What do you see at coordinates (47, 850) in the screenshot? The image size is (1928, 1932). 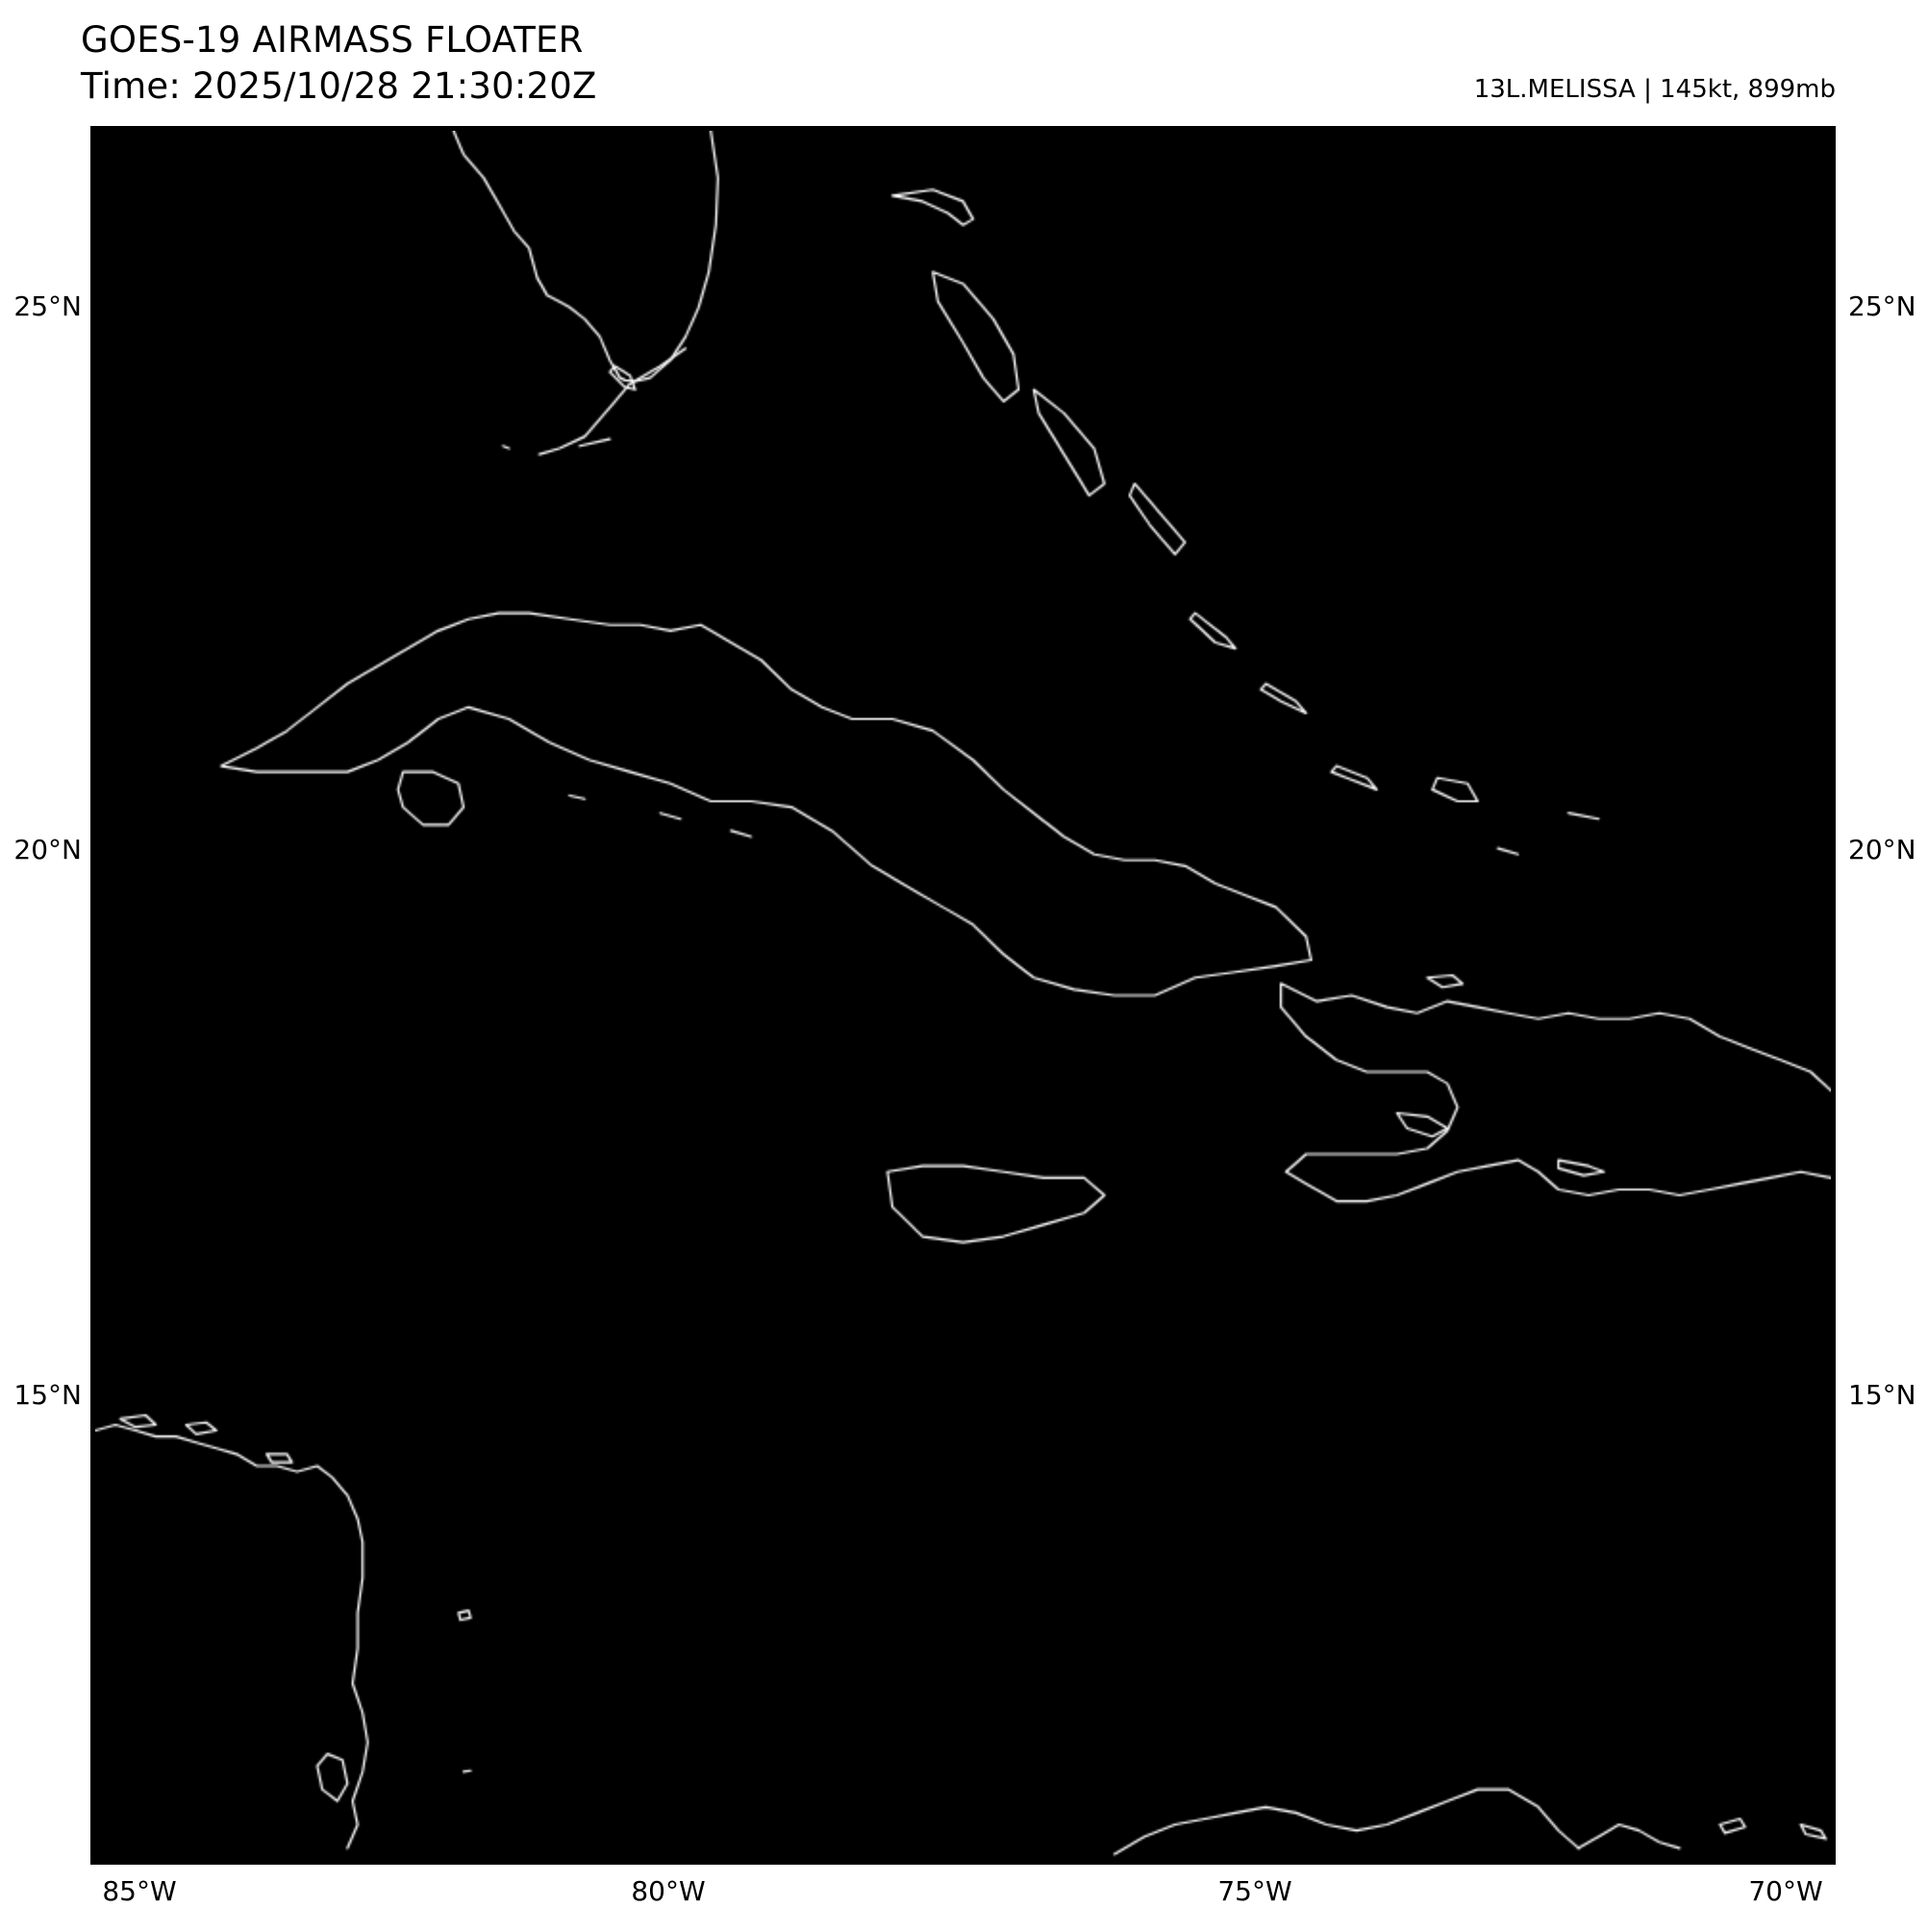 I see `lat-tick-left-20: 20°N` at bounding box center [47, 850].